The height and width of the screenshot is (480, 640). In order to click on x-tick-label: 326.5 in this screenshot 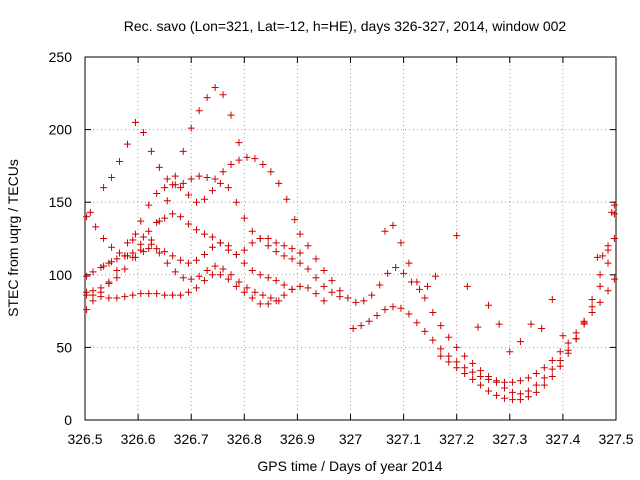, I will do `click(84, 439)`.